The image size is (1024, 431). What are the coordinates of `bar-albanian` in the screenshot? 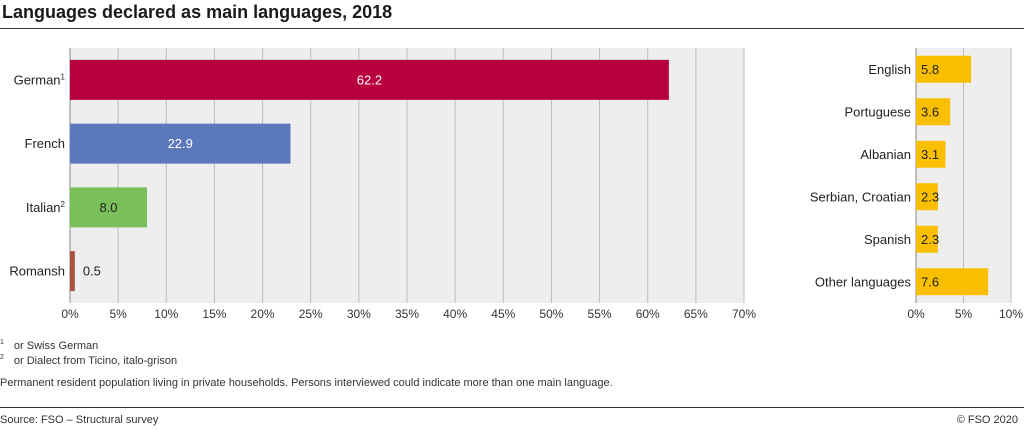 It's located at (931, 154).